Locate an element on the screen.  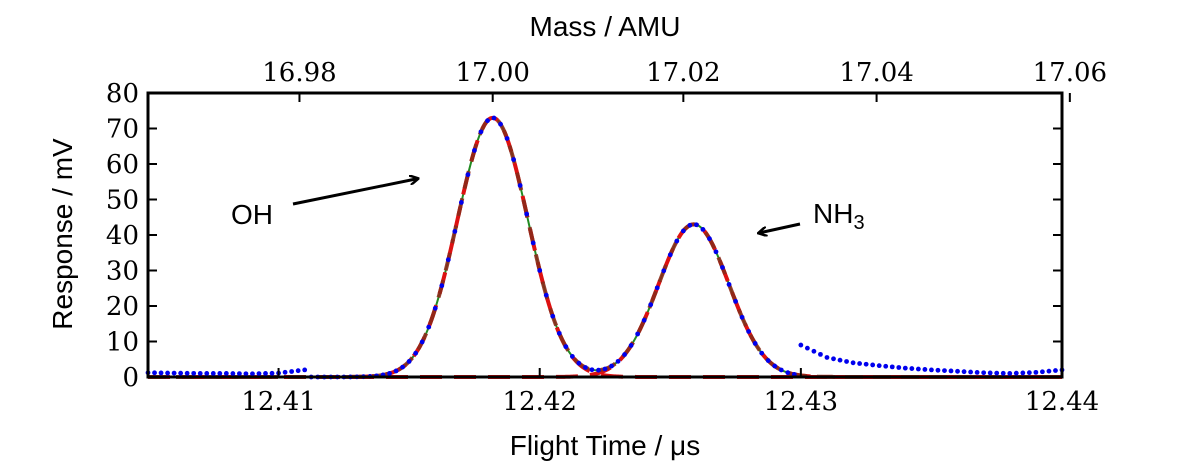
x-tick-label: 12.42 is located at coordinates (539, 402).